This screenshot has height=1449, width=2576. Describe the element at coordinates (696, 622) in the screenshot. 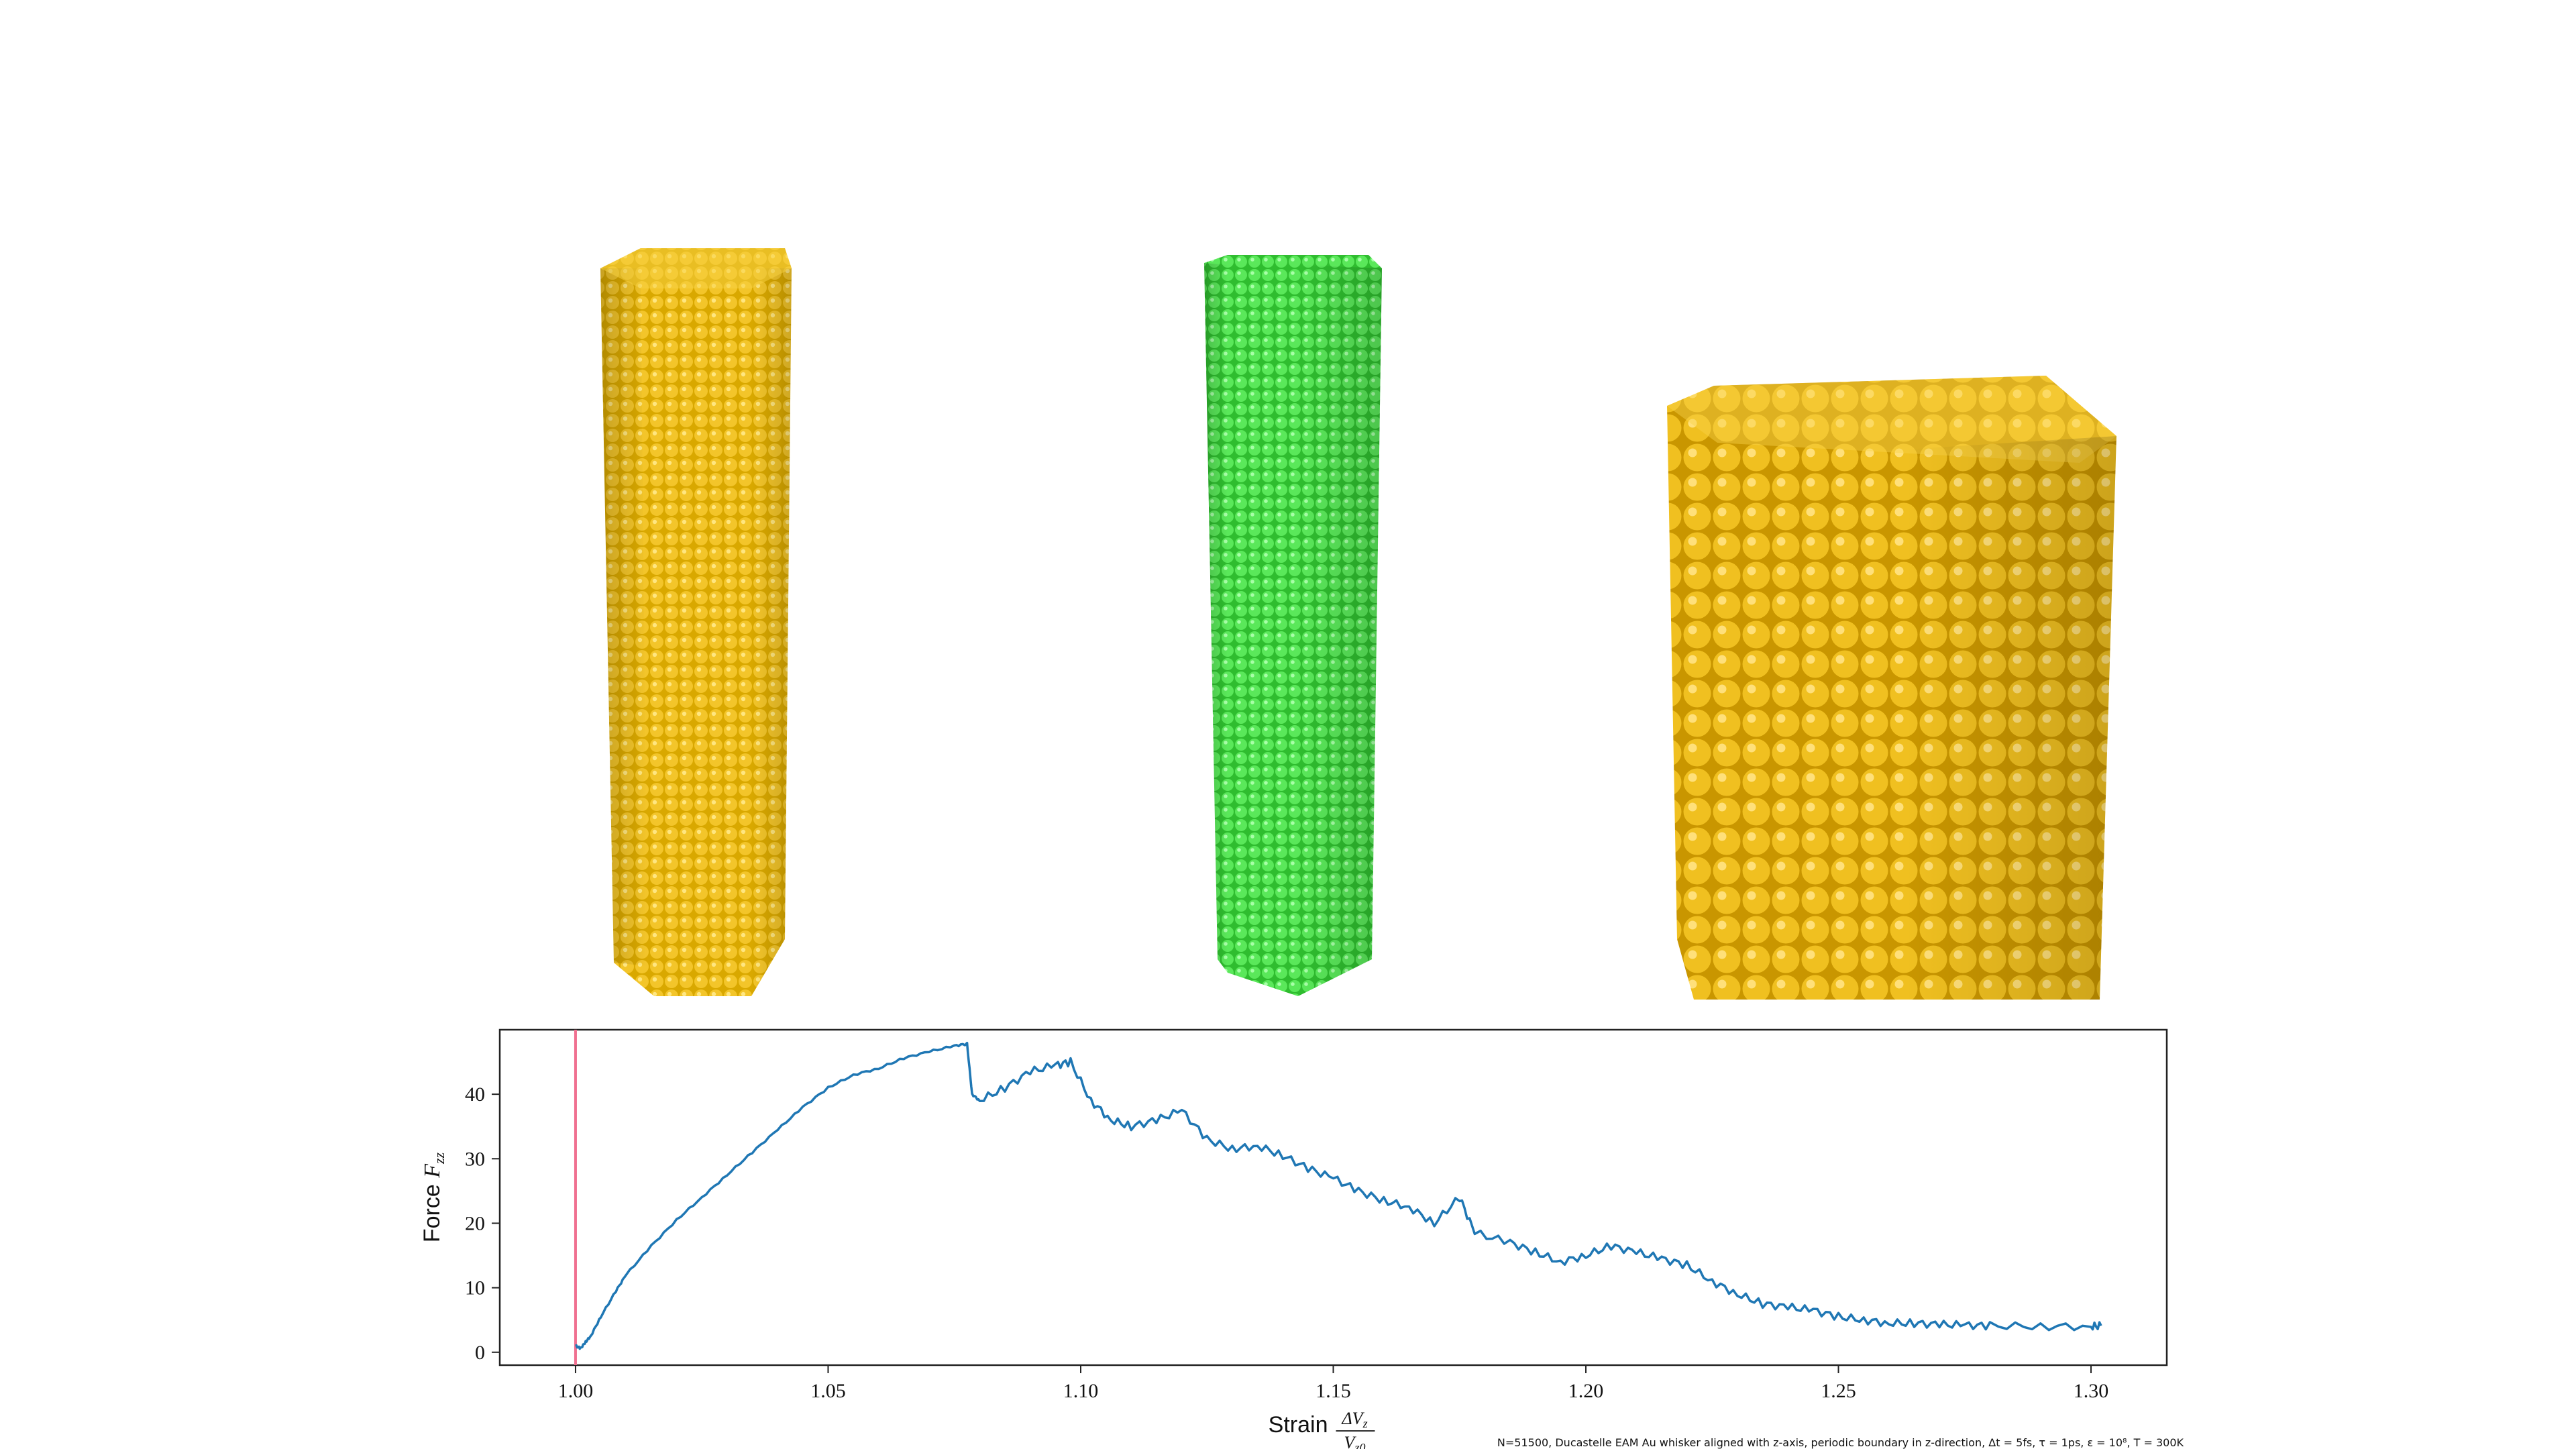

I see `gold-whisker-render` at that location.